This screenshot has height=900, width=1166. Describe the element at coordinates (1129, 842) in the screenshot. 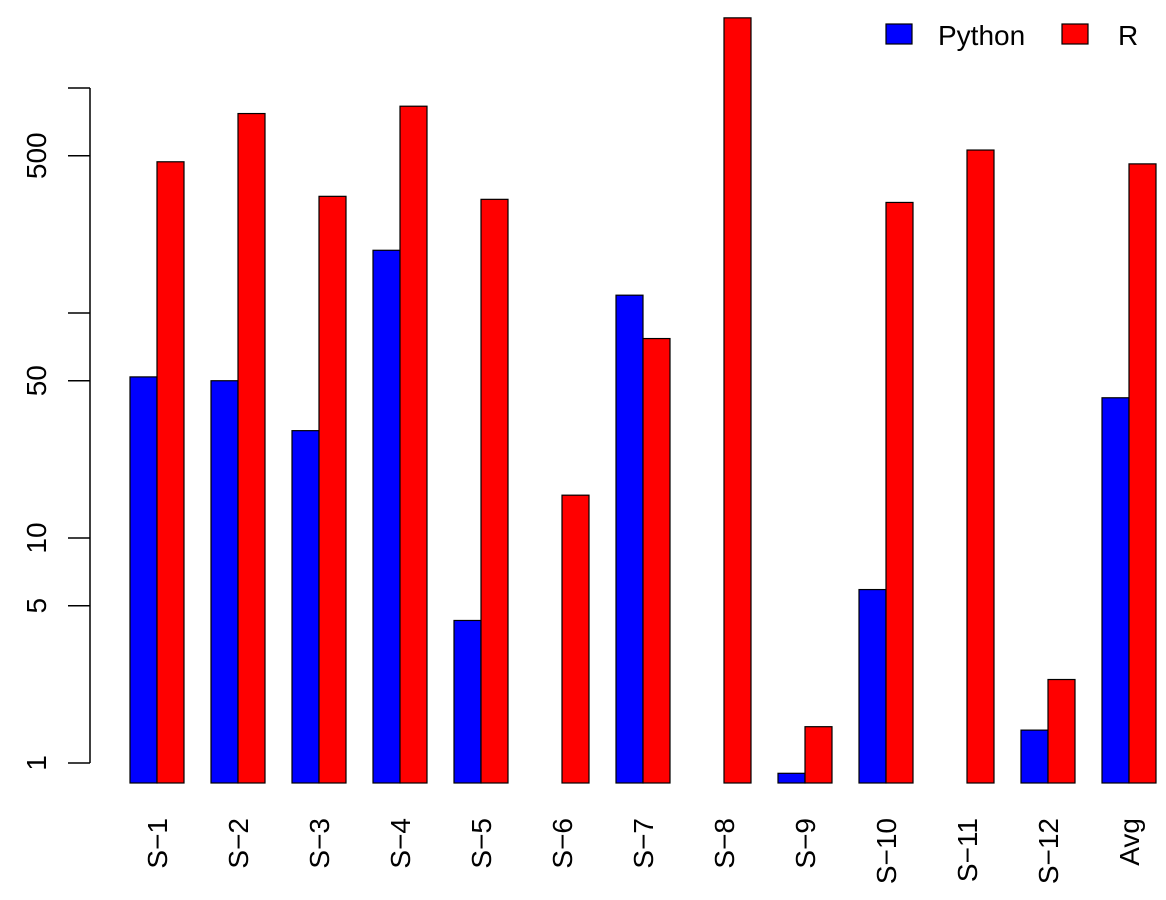

I see `x-tick-label: Avg` at that location.